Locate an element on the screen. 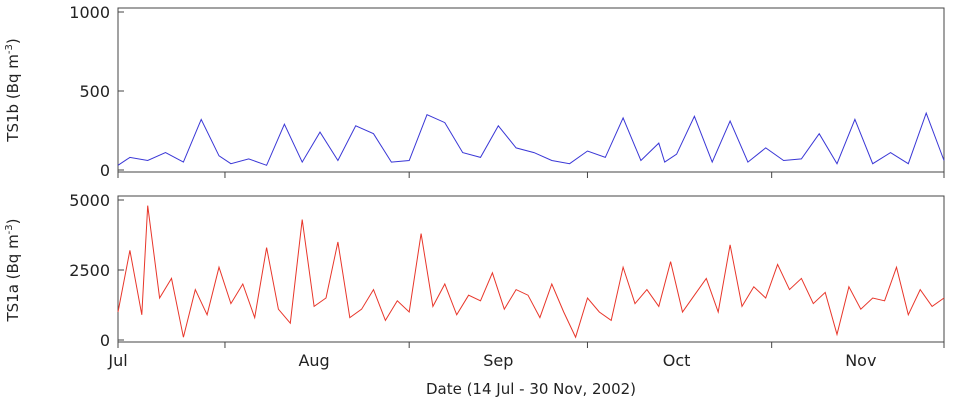 The width and height of the screenshot is (963, 405). ts1a-ytick-label: 0 is located at coordinates (105, 340).